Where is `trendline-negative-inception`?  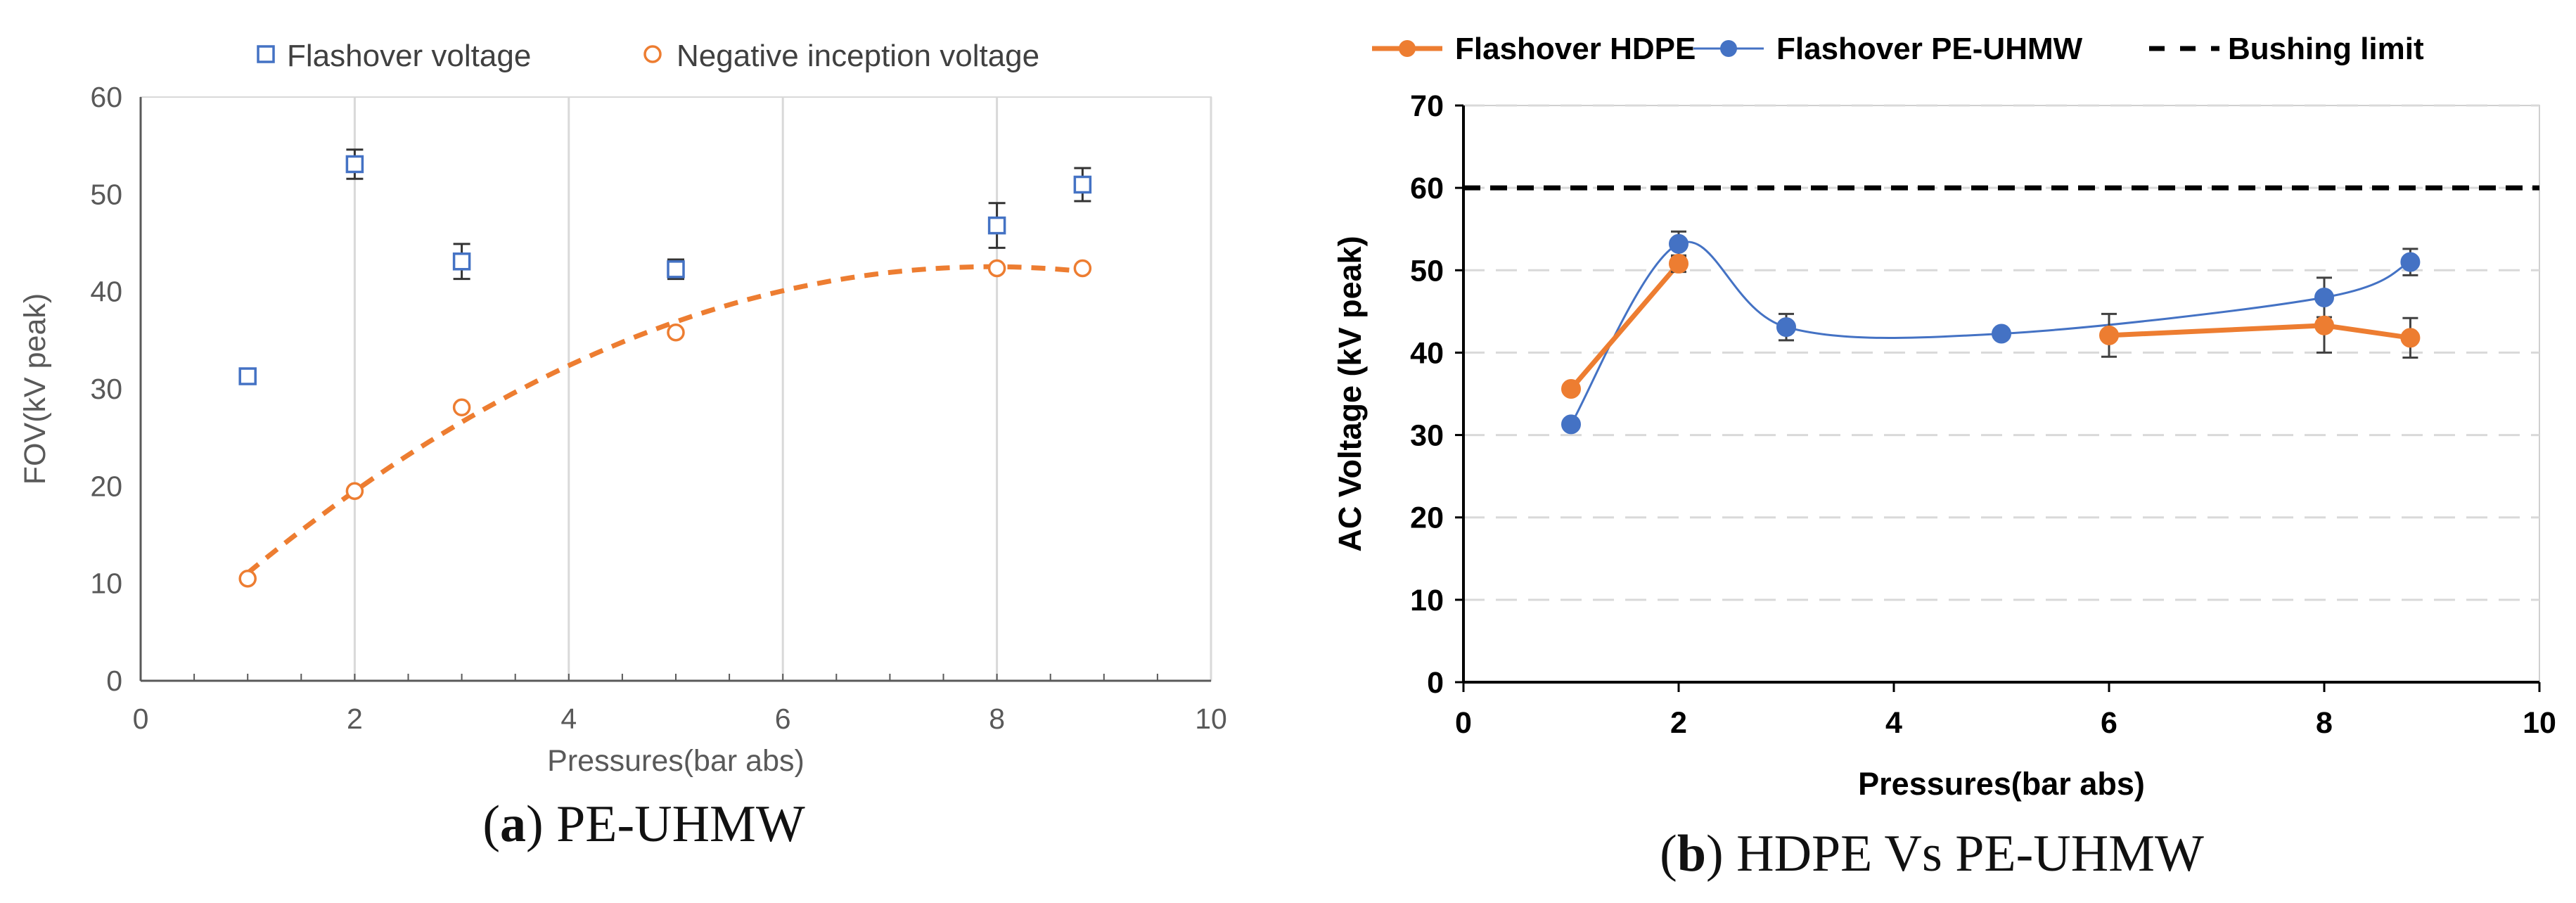
trendline-negative-inception is located at coordinates (664, 419).